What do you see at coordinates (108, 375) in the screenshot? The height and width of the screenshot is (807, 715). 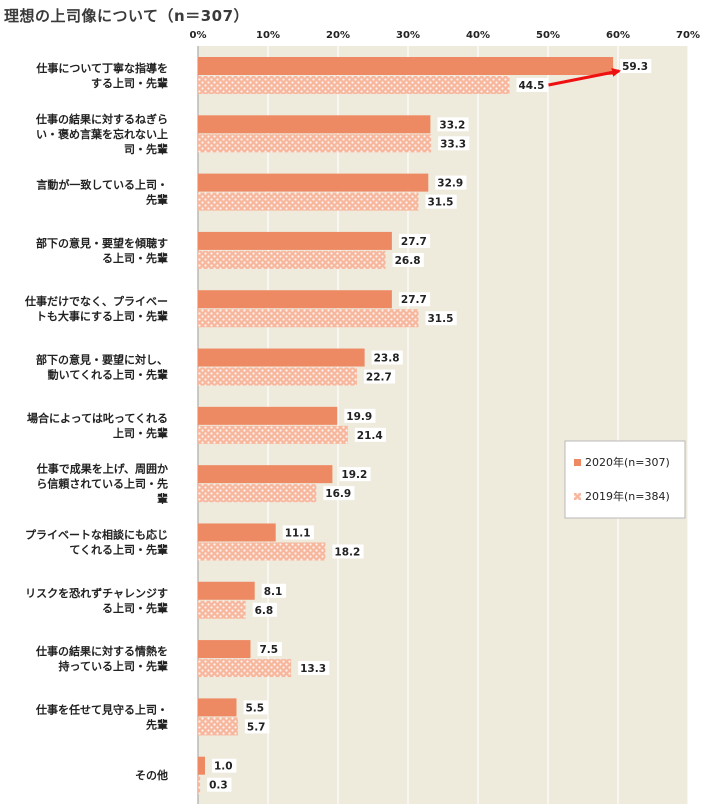 I see `category-label: 動いてくれる上司・先輩` at bounding box center [108, 375].